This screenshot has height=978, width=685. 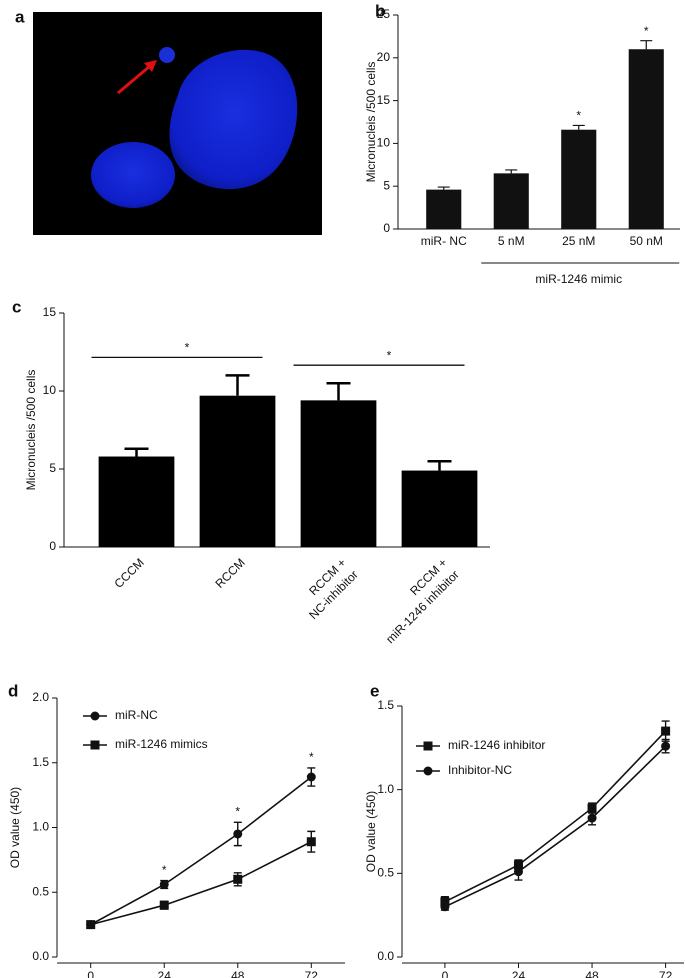 What do you see at coordinates (374, 690) in the screenshot?
I see `panel-label: e` at bounding box center [374, 690].